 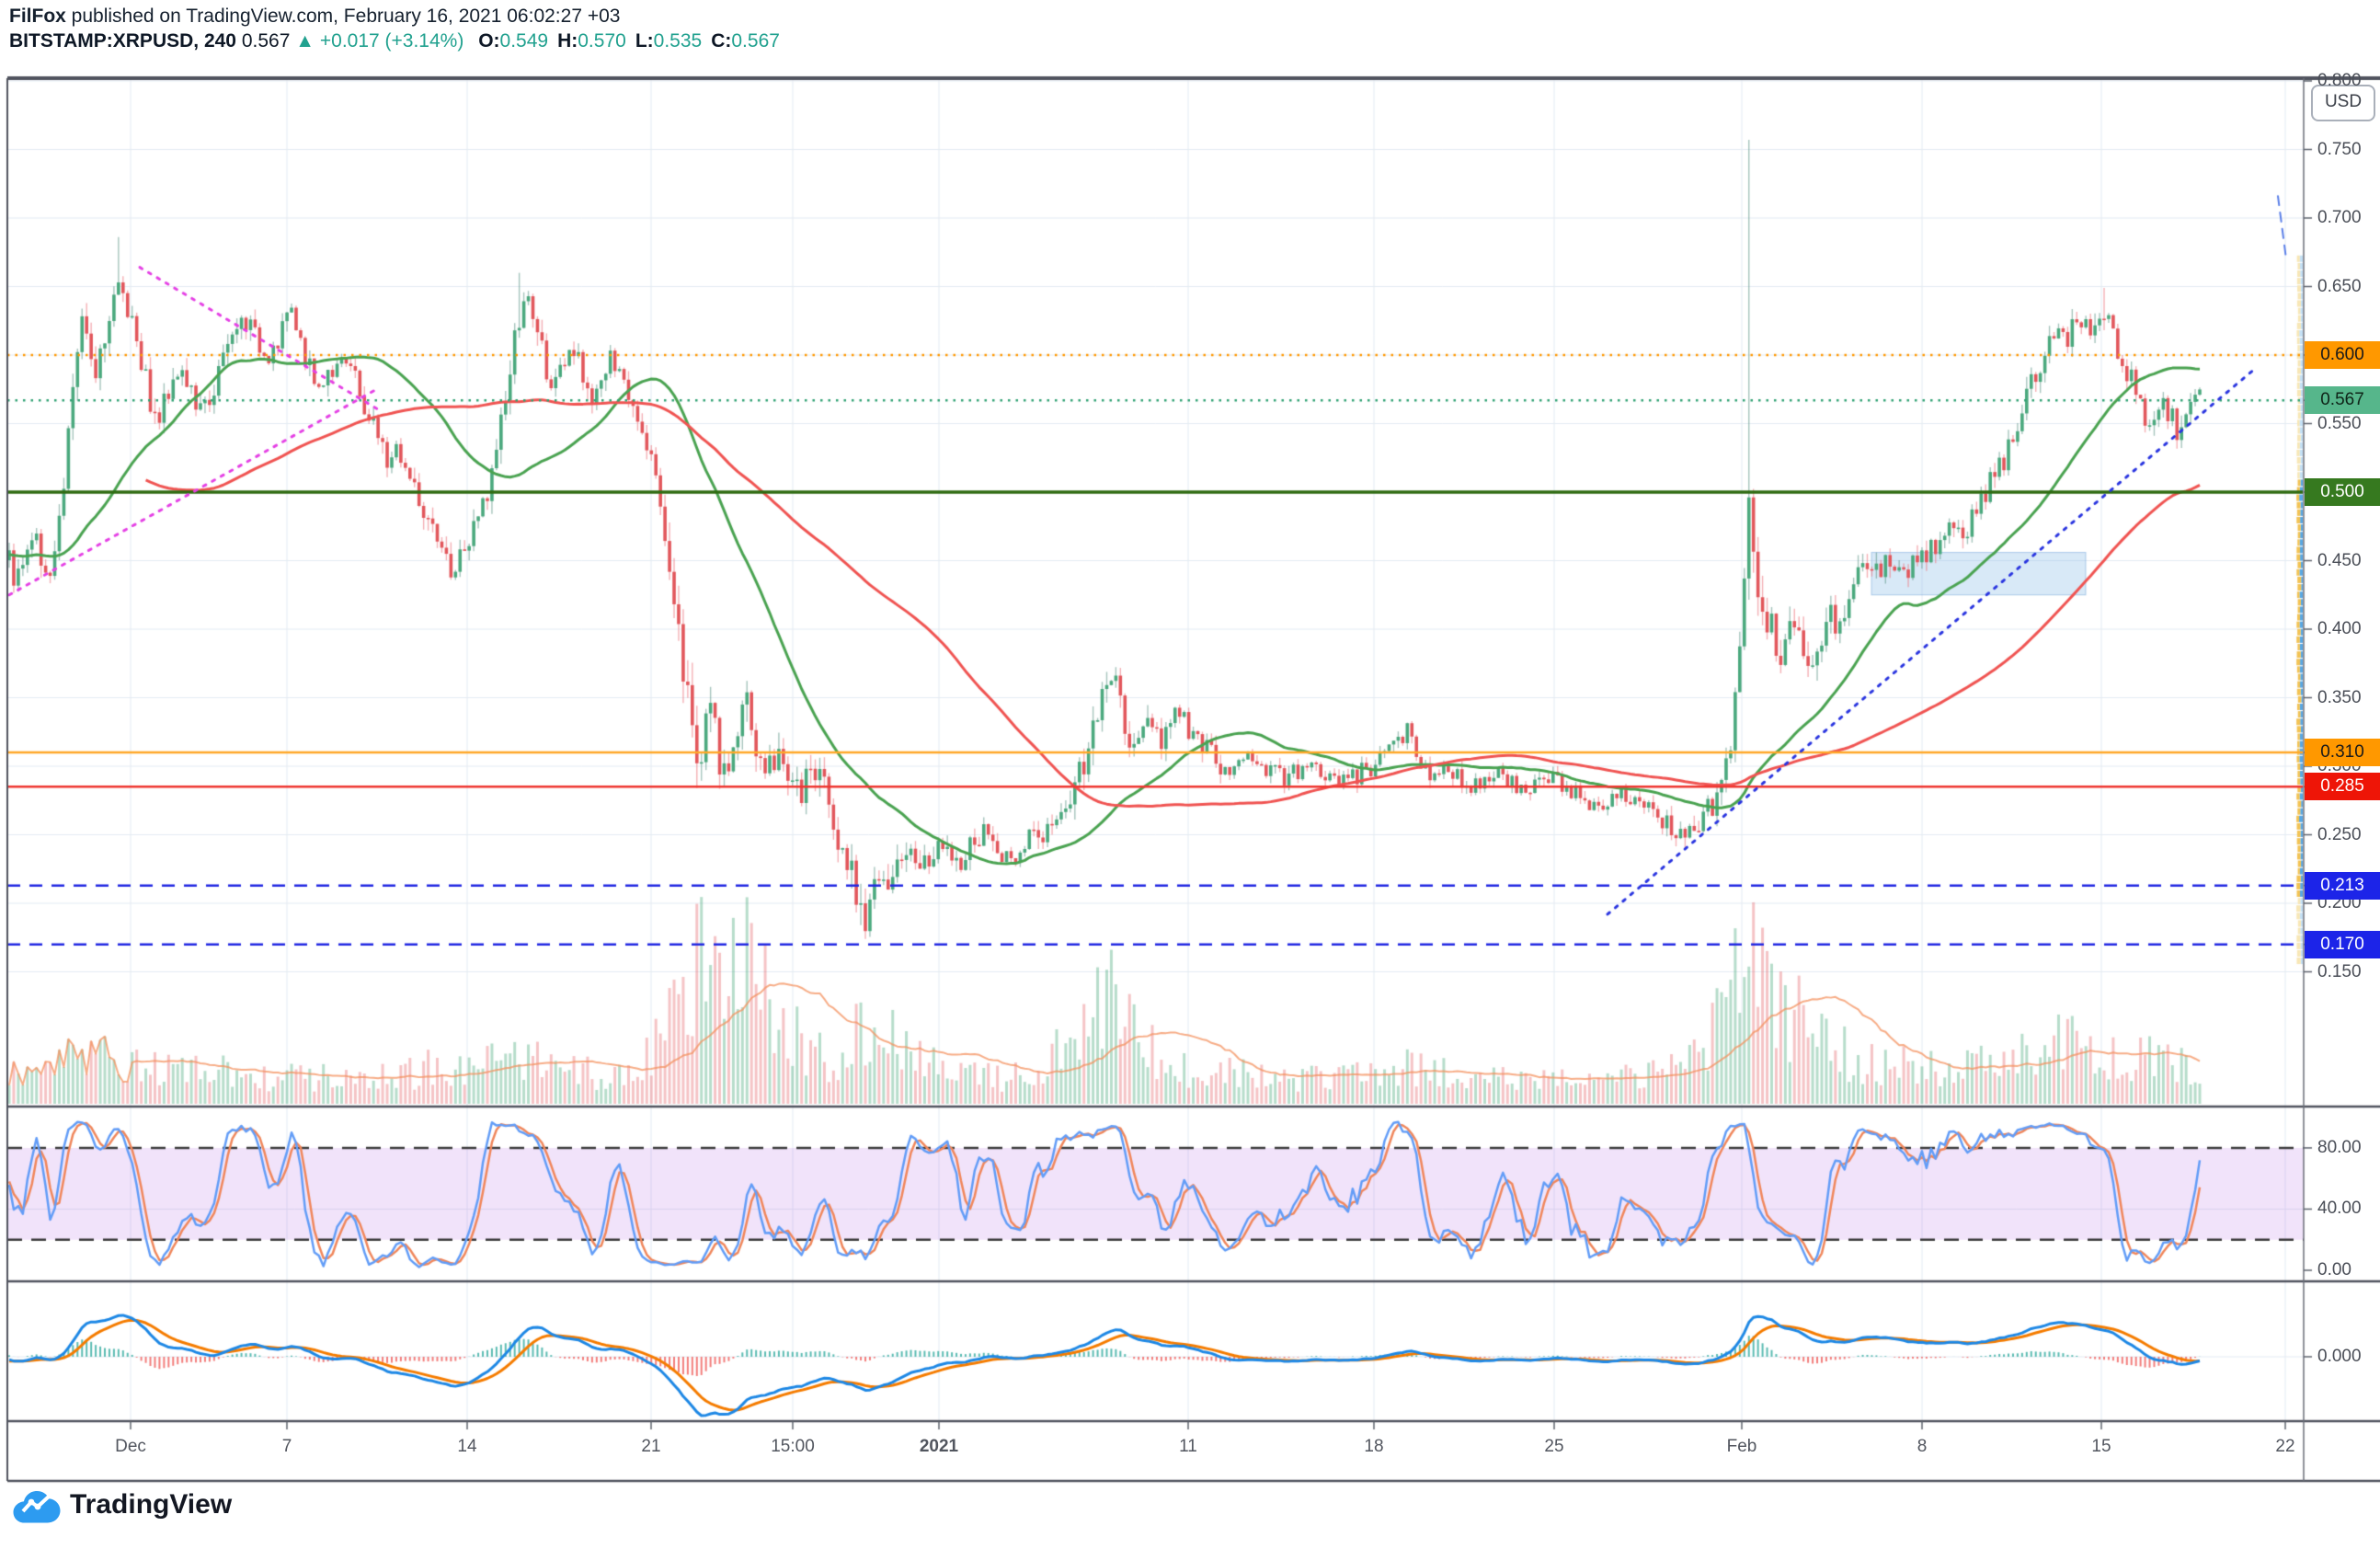 I want to click on ohlc-value: 0.535, so click(x=678, y=41).